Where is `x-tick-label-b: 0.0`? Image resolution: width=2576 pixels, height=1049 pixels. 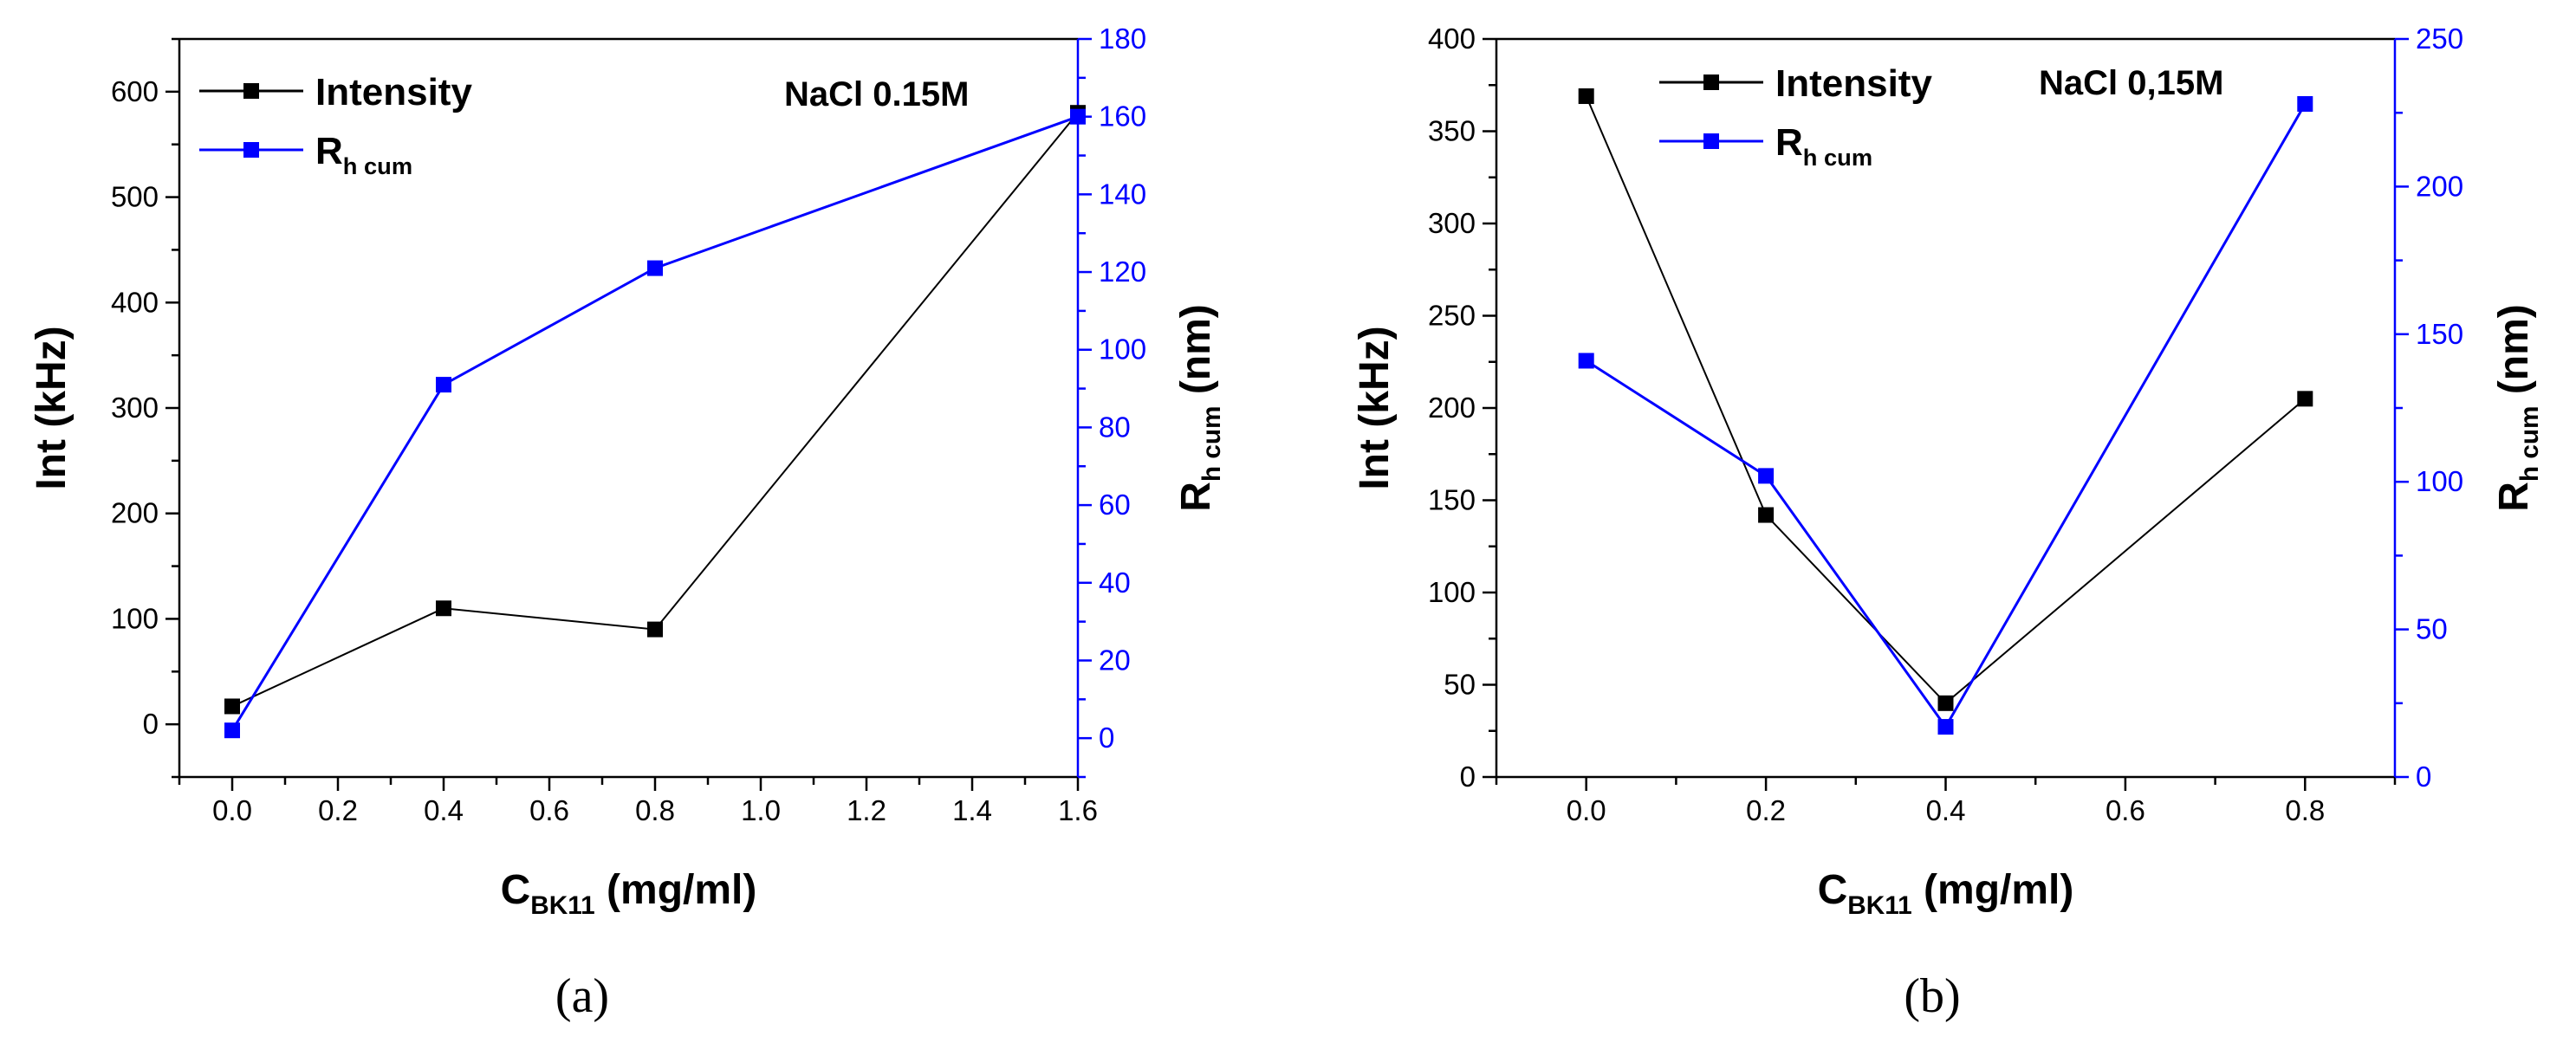 x-tick-label-b: 0.0 is located at coordinates (1586, 810).